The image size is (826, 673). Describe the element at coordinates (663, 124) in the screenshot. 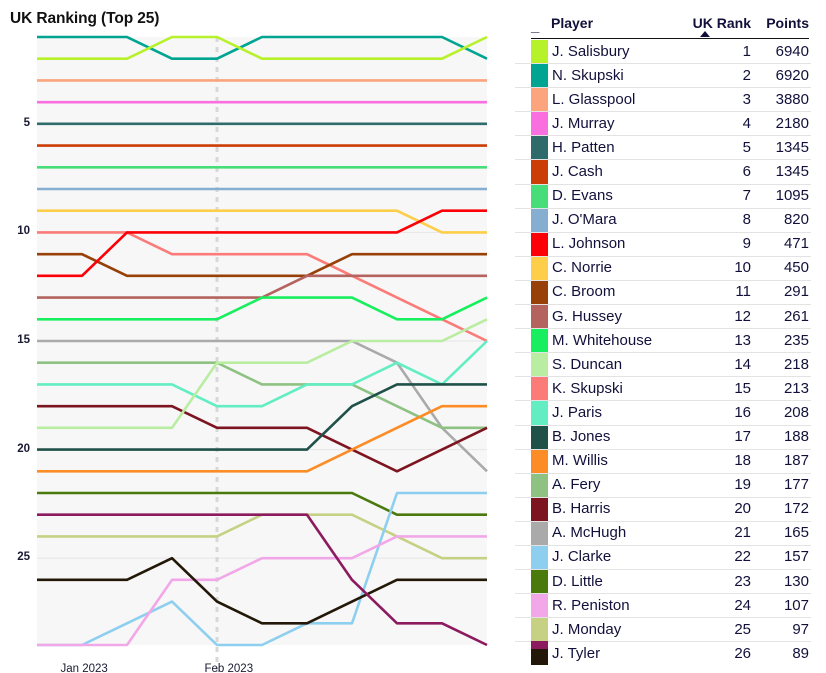

I see `table-row: J. Murray 4 2180` at that location.